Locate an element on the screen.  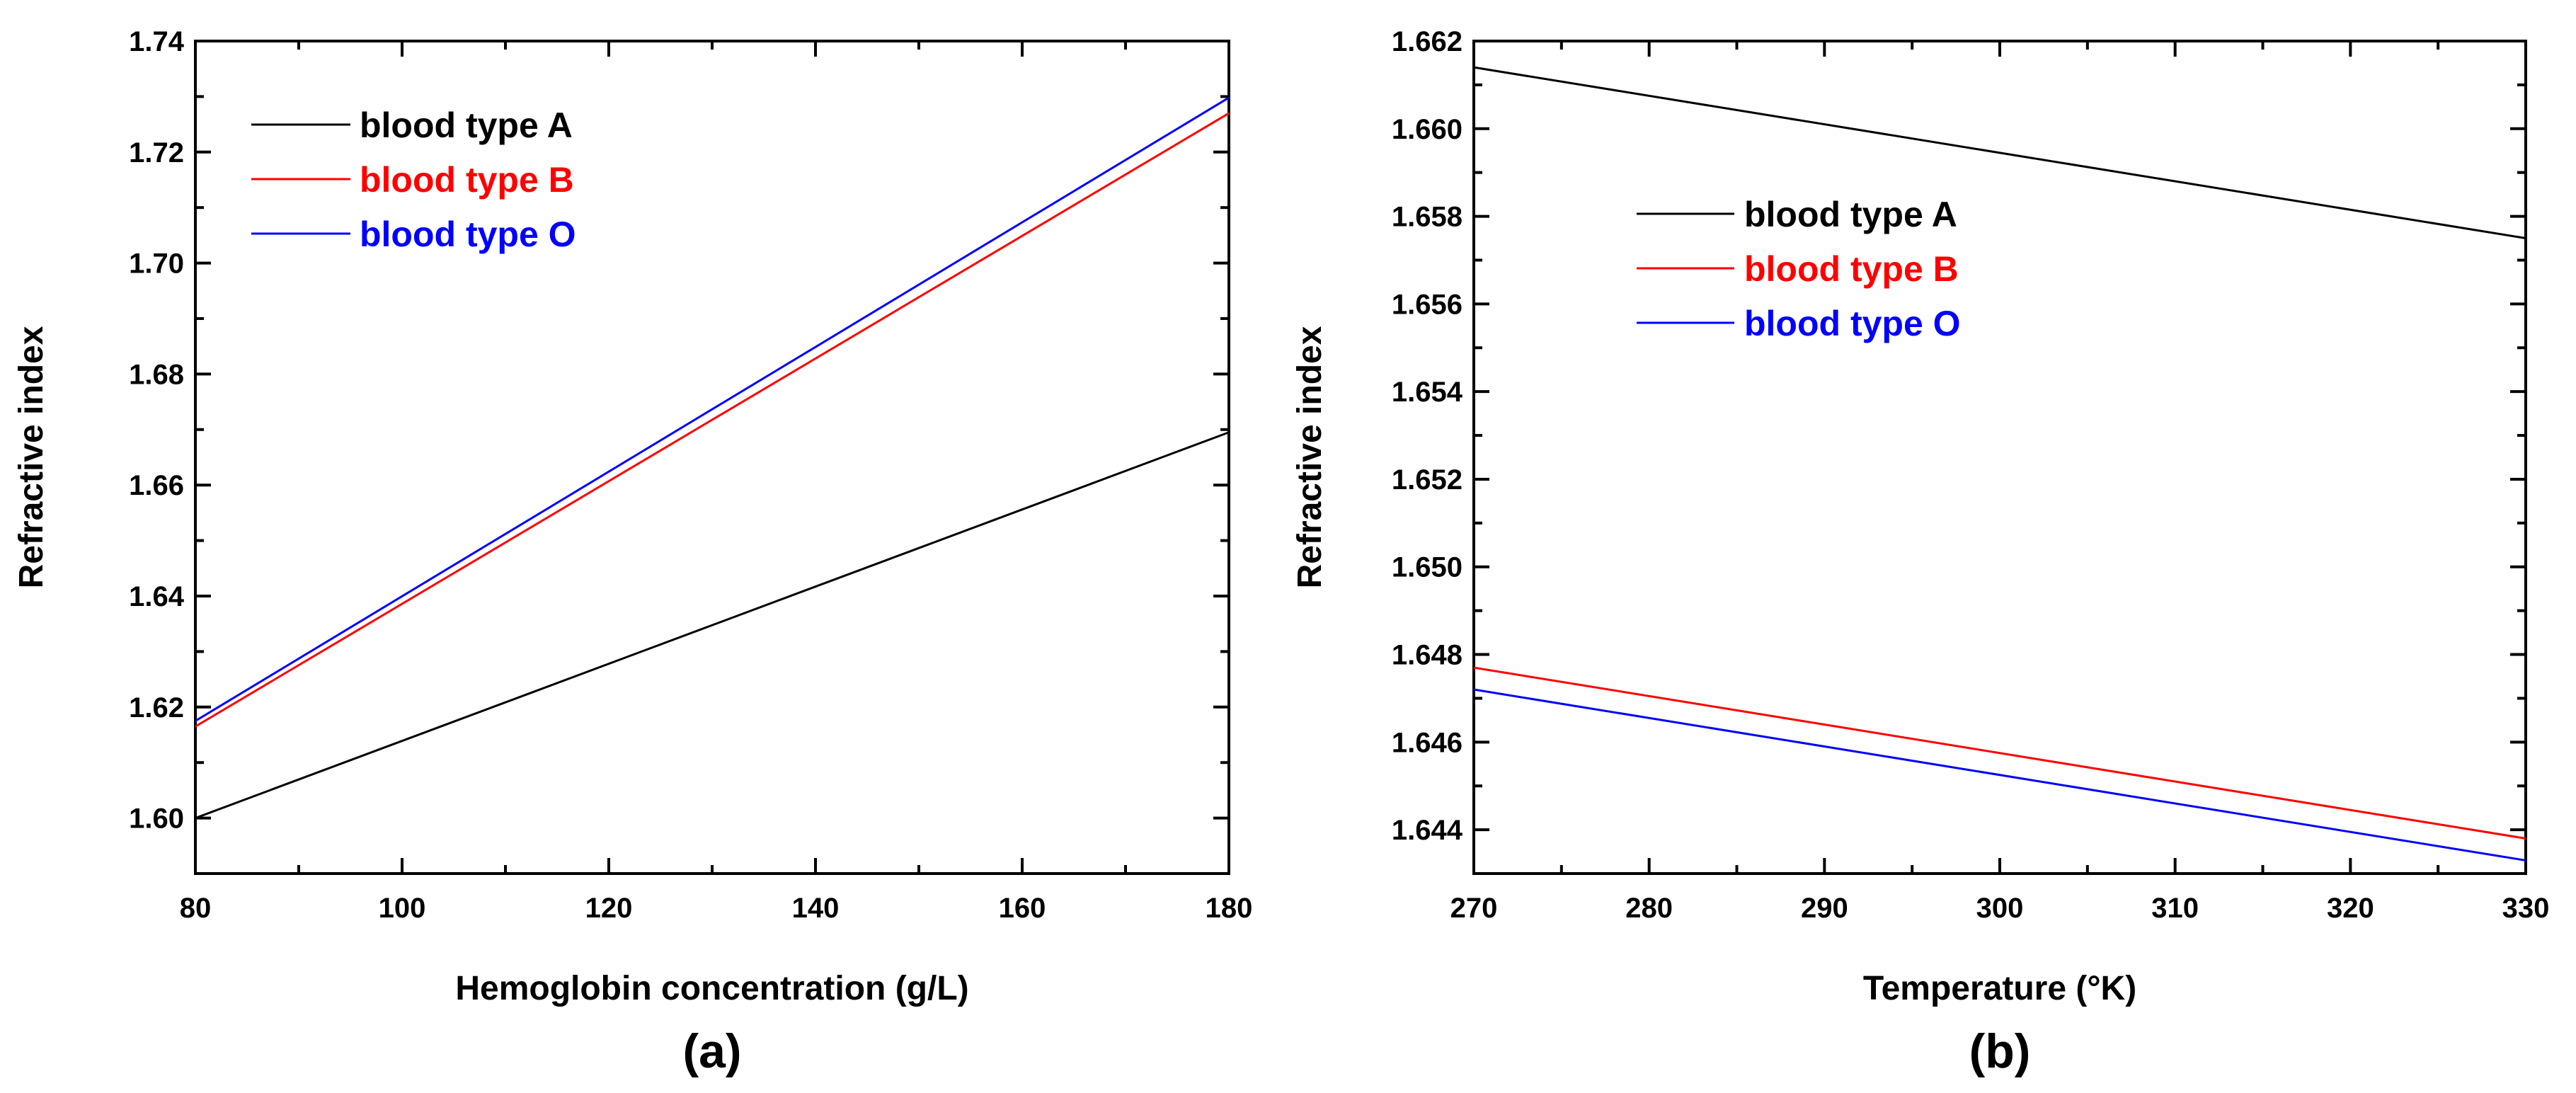
x-tick-label: 270 is located at coordinates (1474, 908).